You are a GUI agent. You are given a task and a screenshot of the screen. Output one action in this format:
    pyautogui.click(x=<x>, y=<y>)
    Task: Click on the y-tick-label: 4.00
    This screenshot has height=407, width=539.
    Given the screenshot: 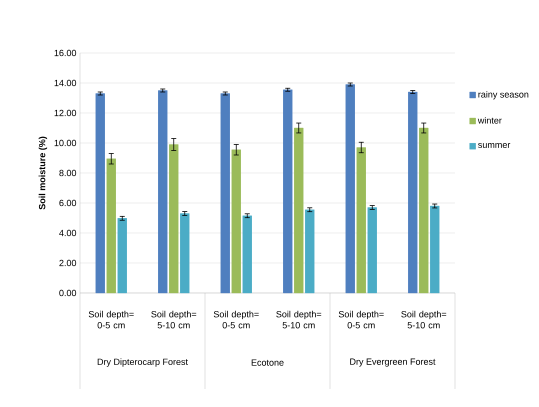 What is the action you would take?
    pyautogui.click(x=67, y=233)
    